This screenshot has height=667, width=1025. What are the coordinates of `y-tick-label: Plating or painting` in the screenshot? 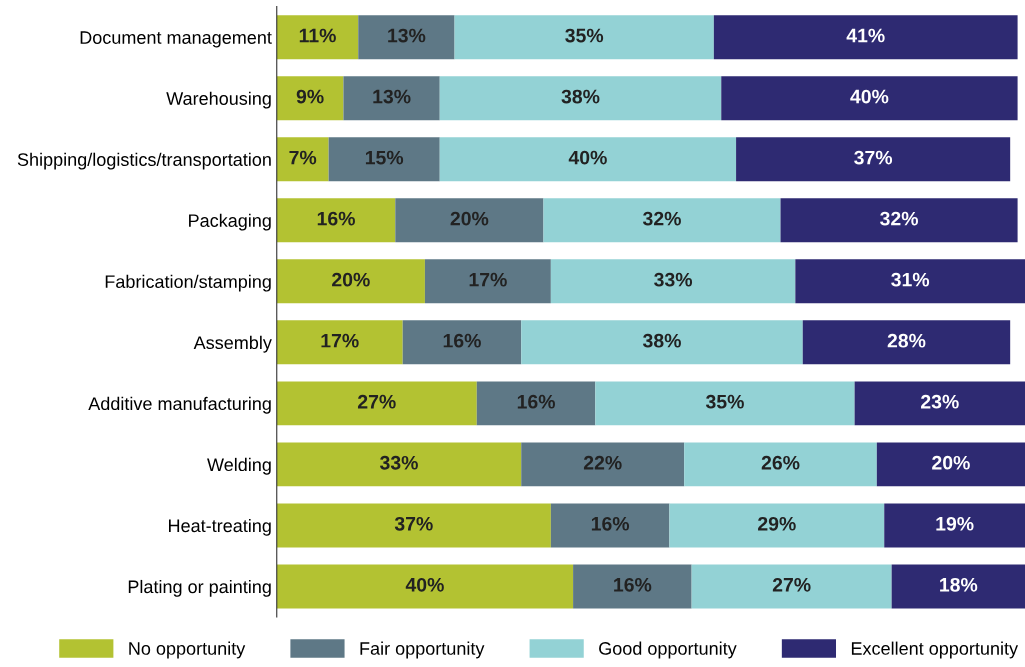 It's located at (199, 588).